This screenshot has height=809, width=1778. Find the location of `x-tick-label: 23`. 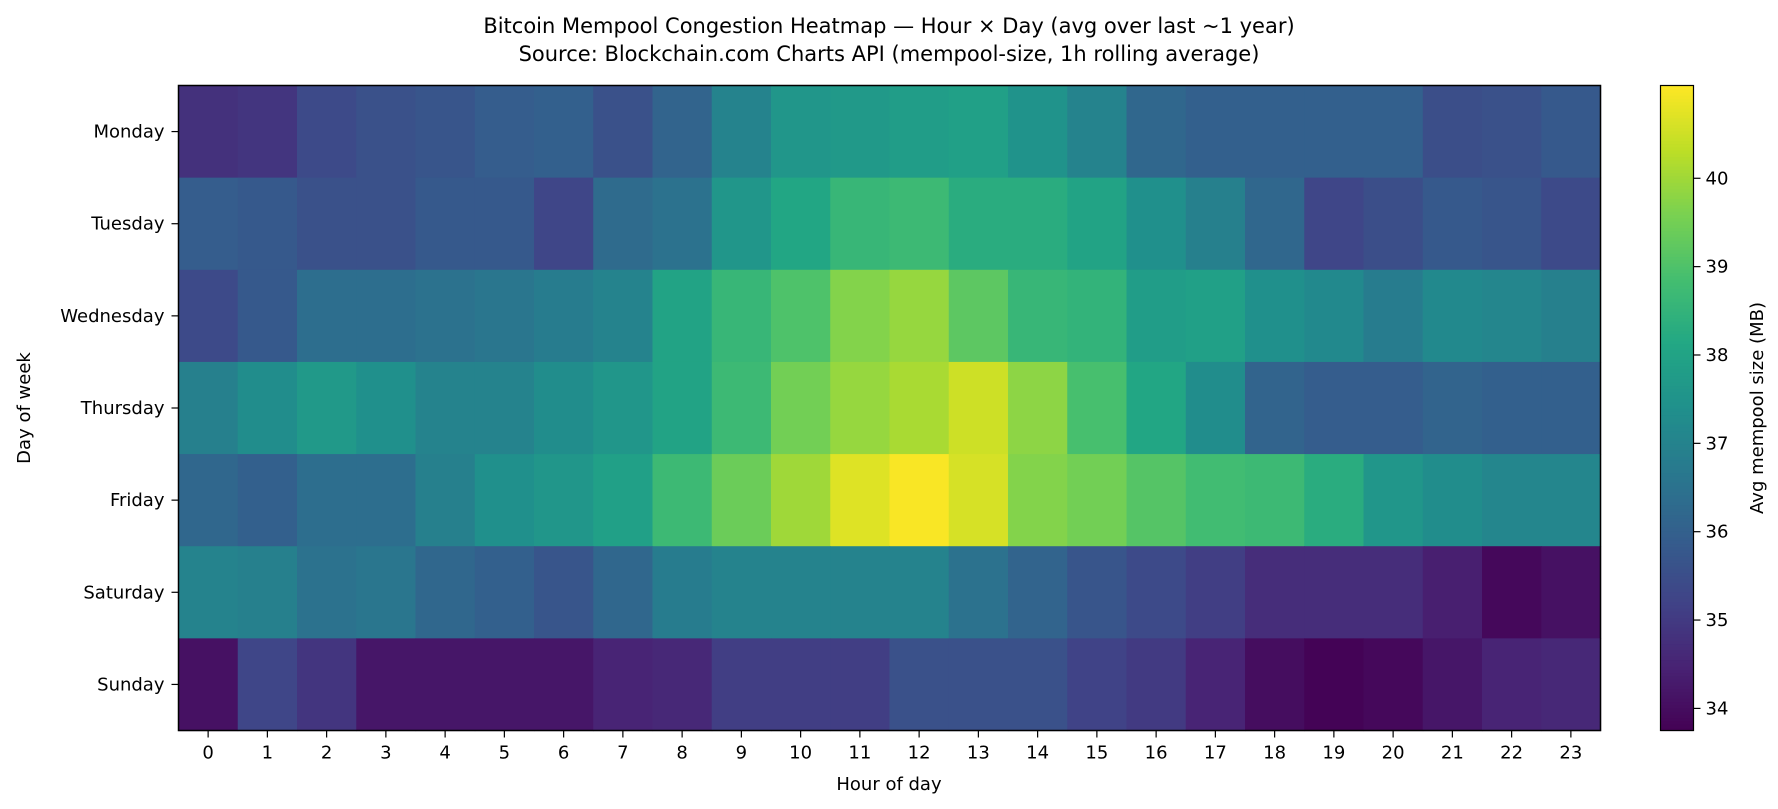

x-tick-label: 23 is located at coordinates (1570, 753).